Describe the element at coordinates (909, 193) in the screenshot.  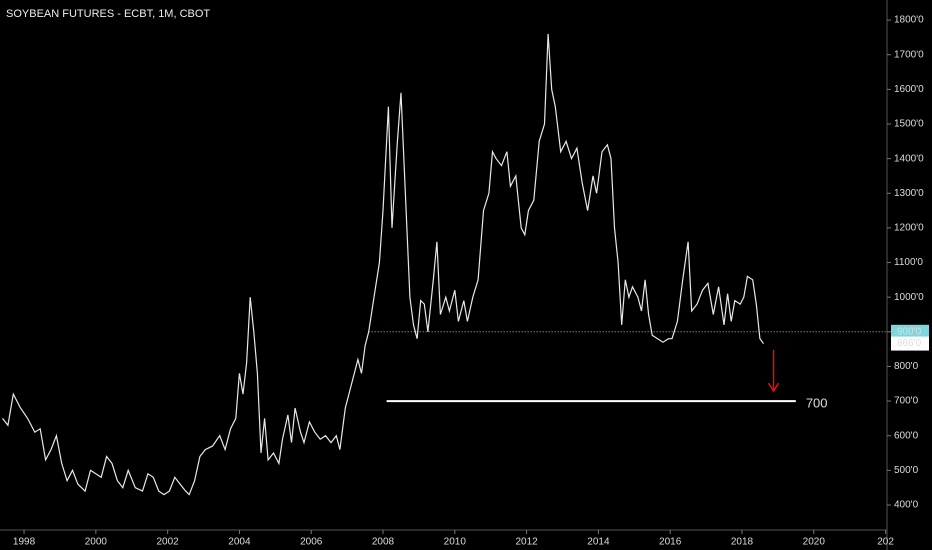
I see `y-tick-label: 1300'0` at that location.